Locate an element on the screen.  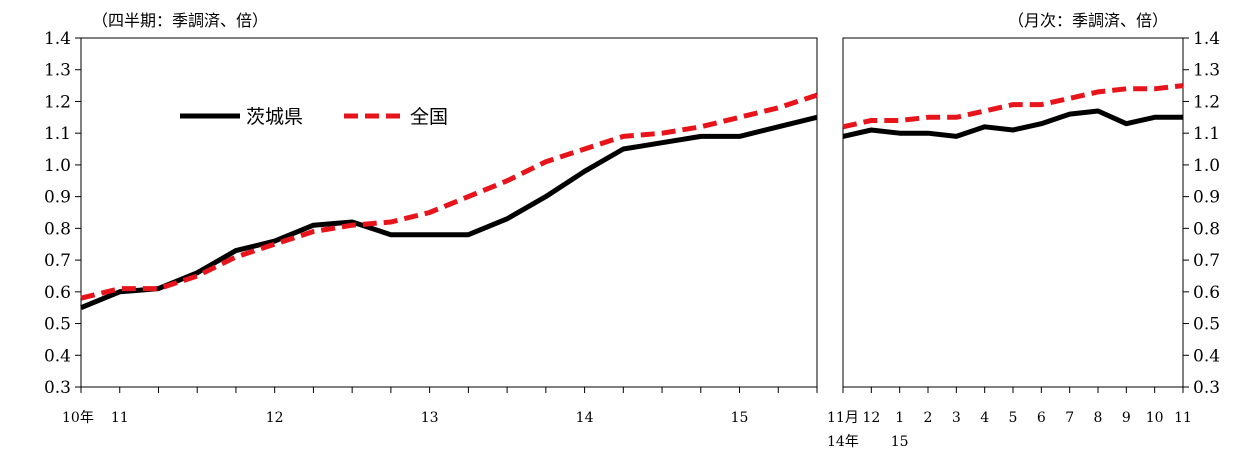
x-tick-label: 14 is located at coordinates (585, 418).